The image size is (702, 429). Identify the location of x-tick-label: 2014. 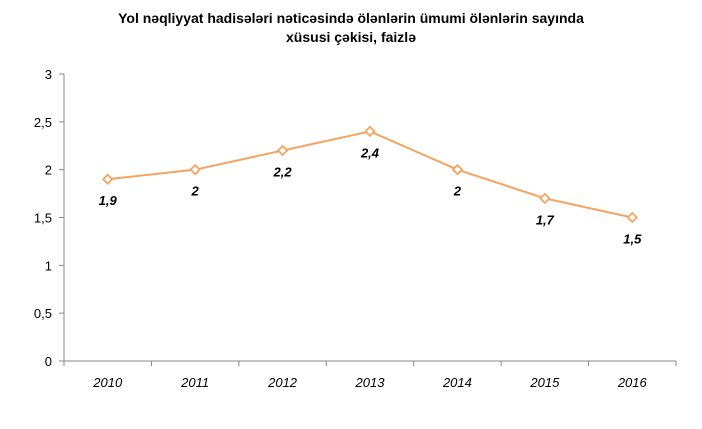
(457, 382).